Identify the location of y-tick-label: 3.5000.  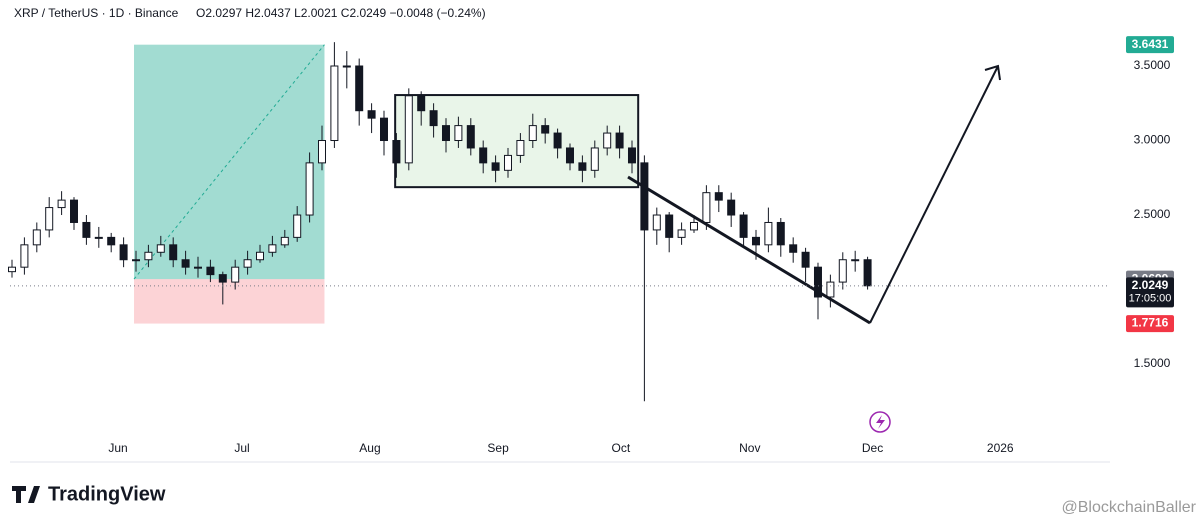
(1152, 65).